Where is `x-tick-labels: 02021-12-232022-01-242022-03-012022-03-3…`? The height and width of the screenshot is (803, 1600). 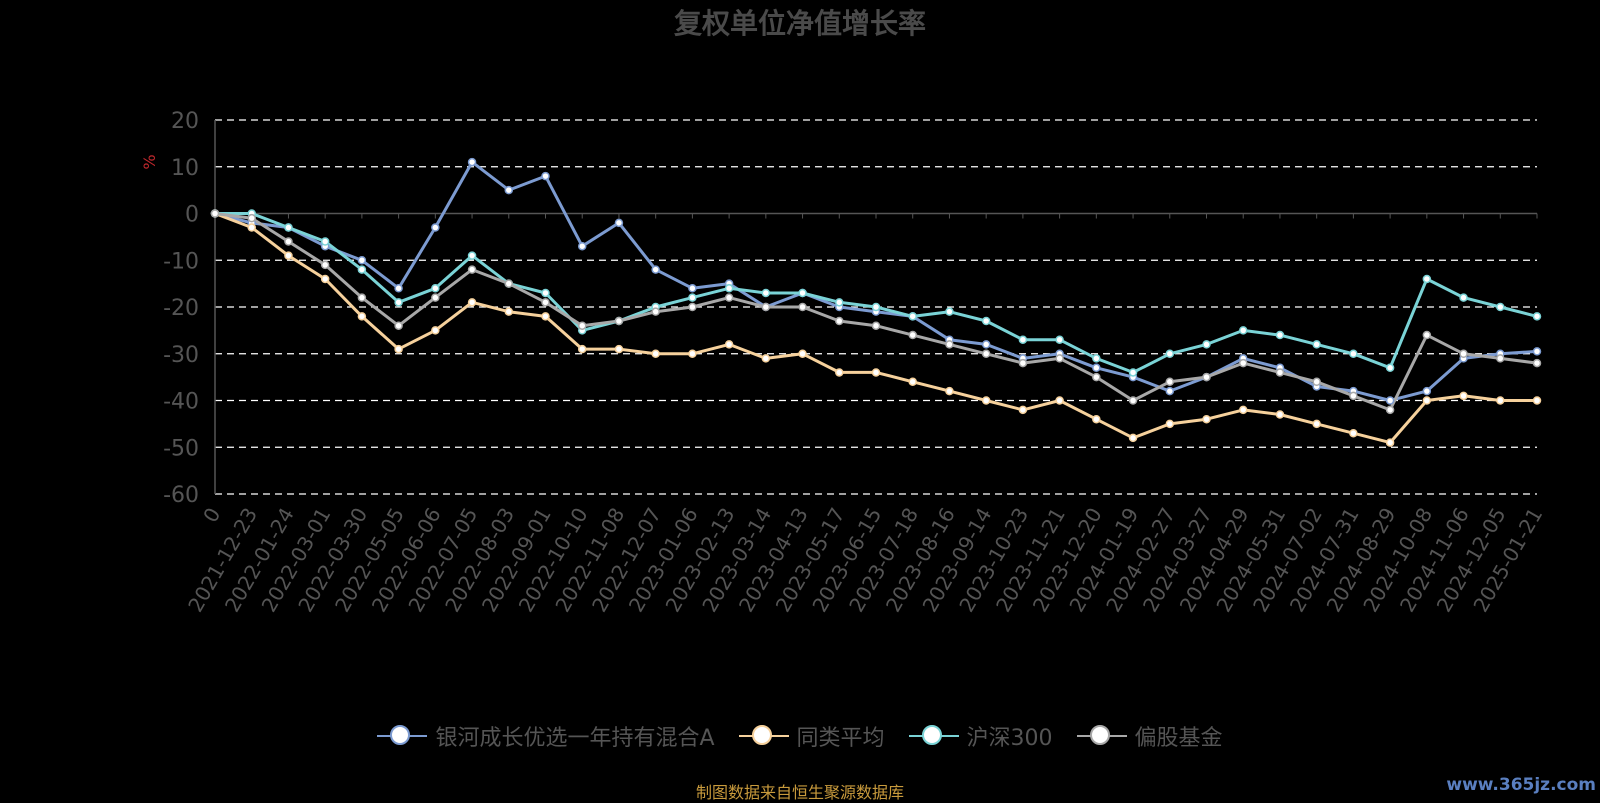
x-tick-labels: 02021-12-232022-01-242022-03-012022-03-3… is located at coordinates (865, 559).